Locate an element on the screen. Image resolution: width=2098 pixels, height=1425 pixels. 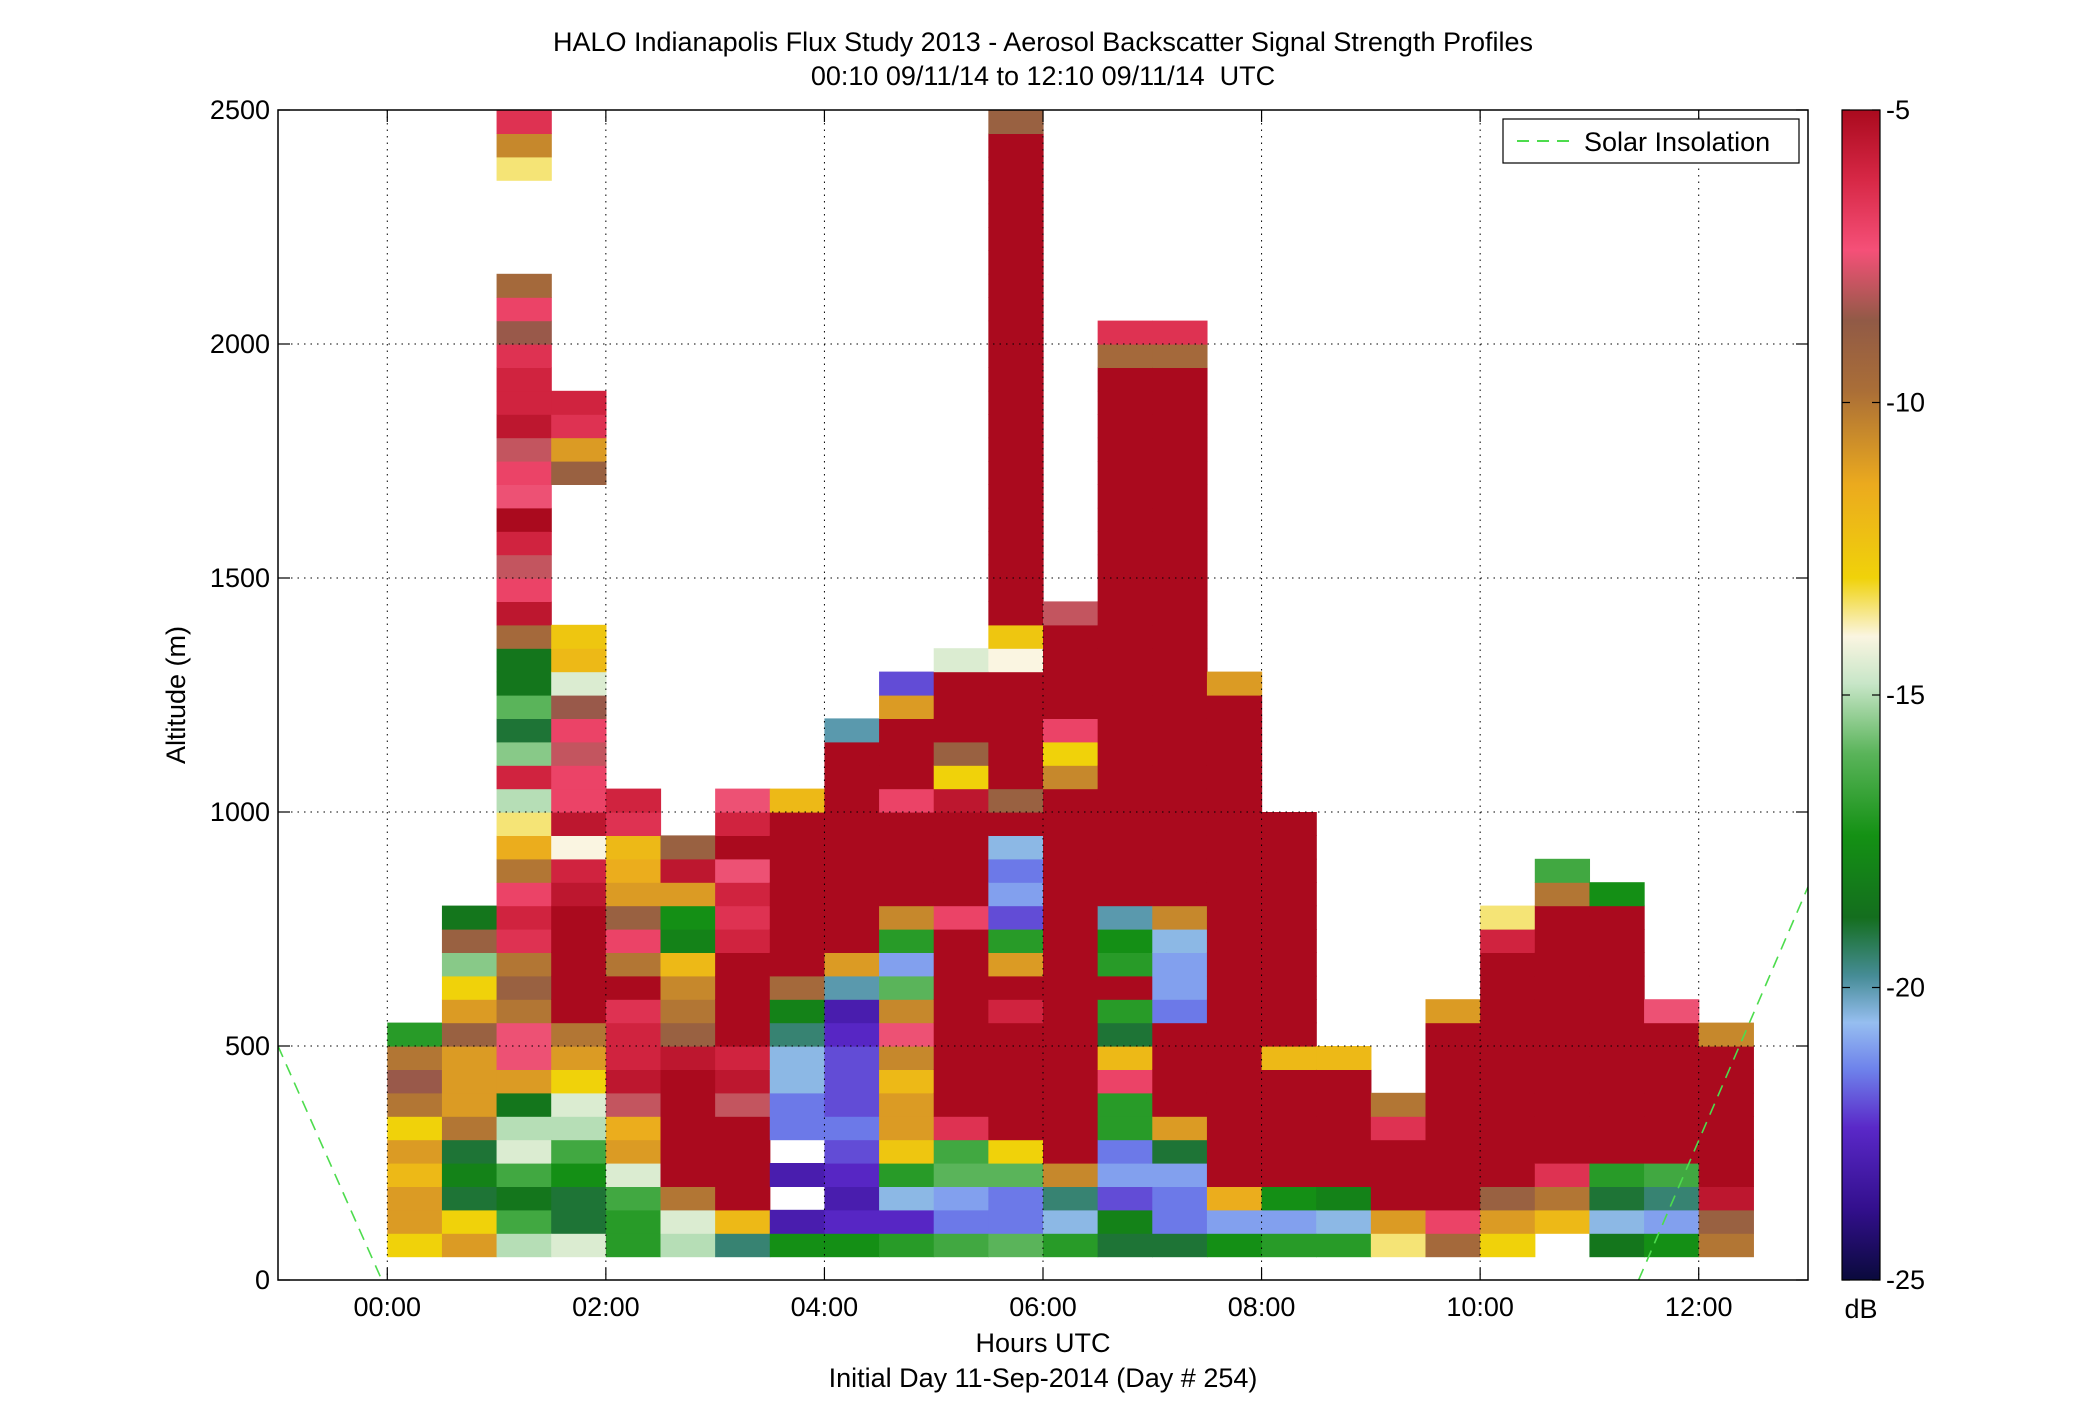
y-tick-label: 0 is located at coordinates (262, 1280).